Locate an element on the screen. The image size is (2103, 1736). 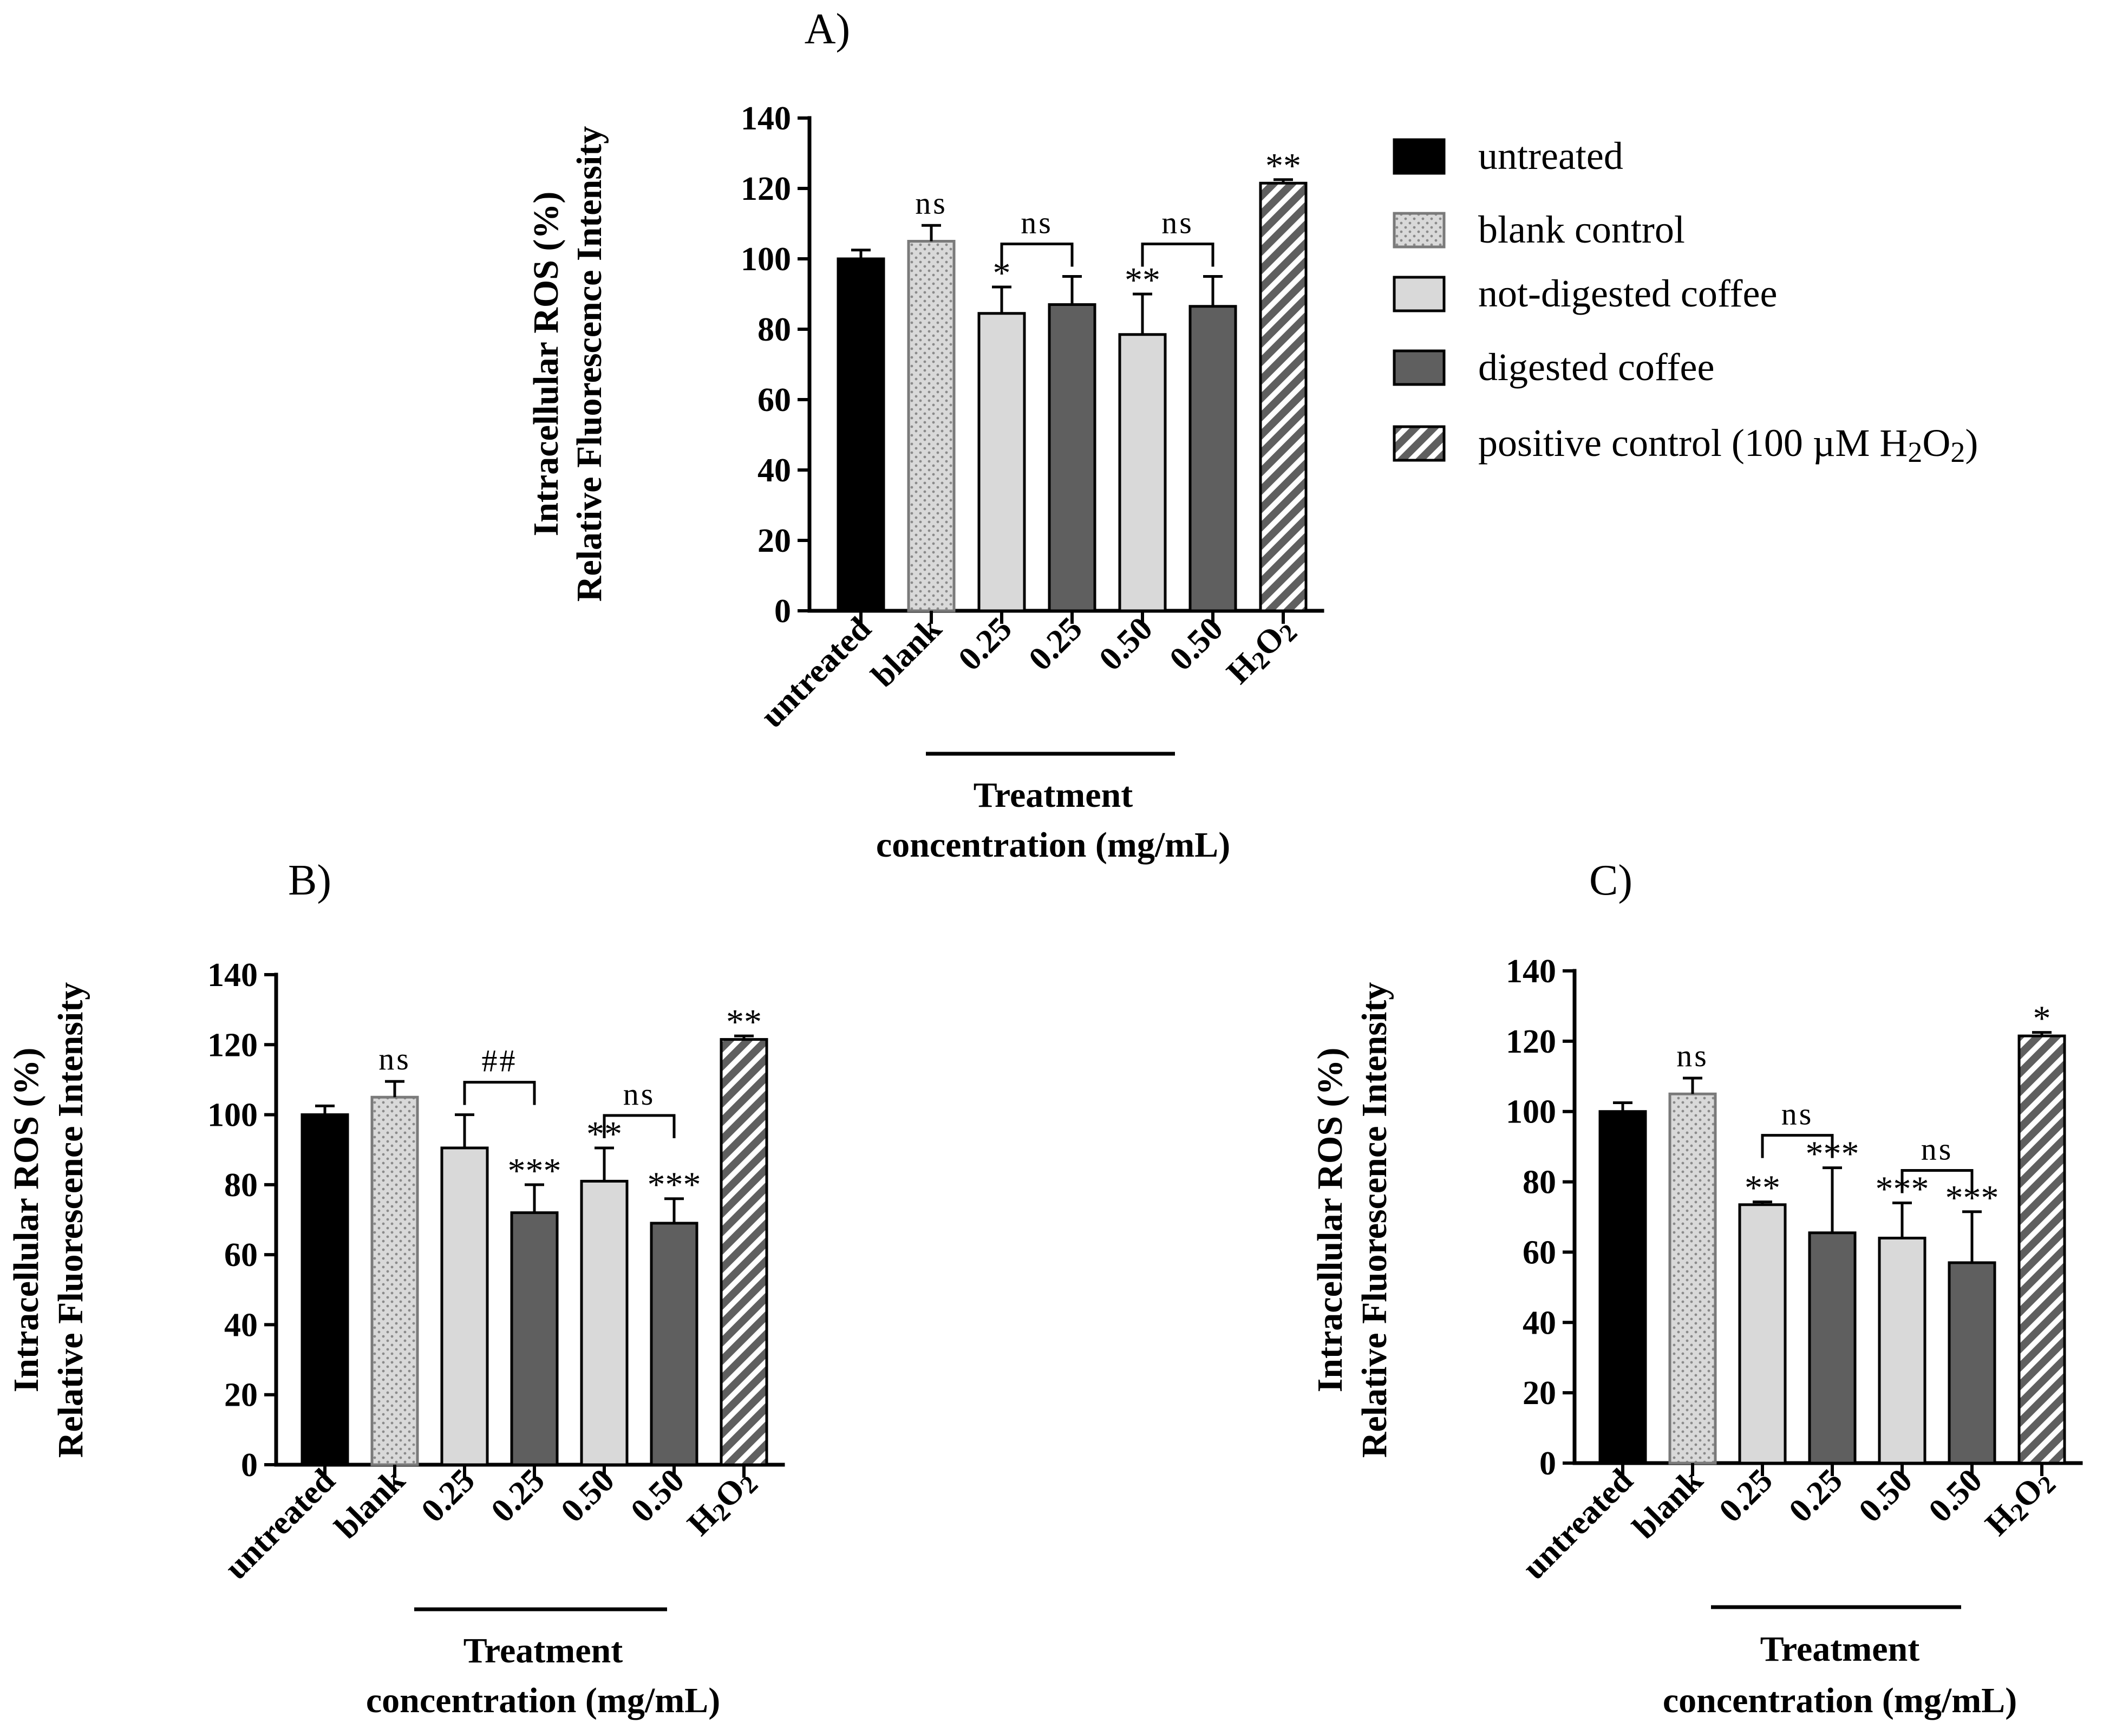
panel-title: B) is located at coordinates (309, 881).